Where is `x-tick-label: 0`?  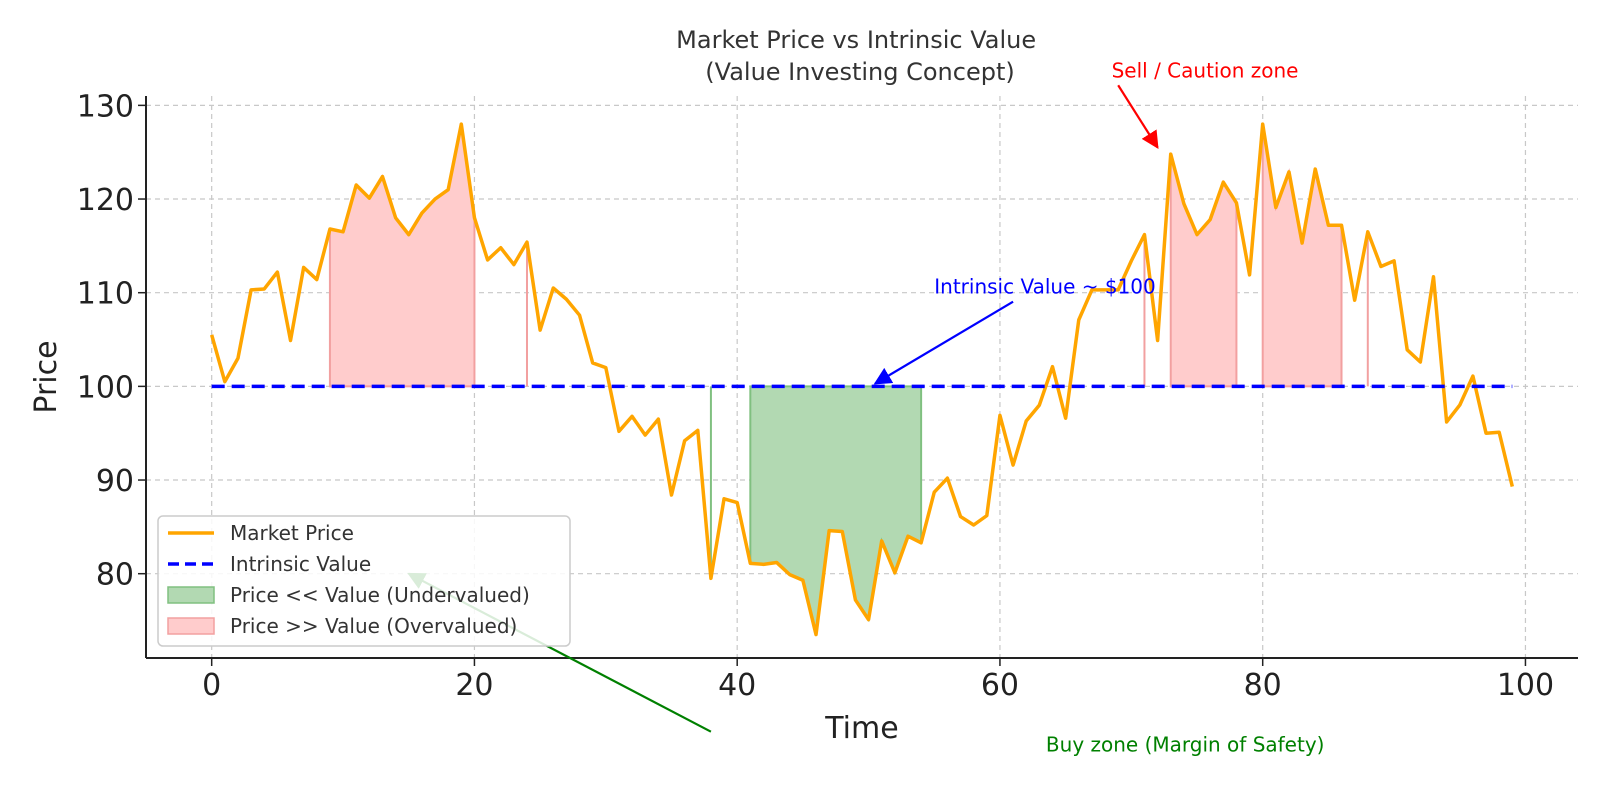
x-tick-label: 0 is located at coordinates (211, 685).